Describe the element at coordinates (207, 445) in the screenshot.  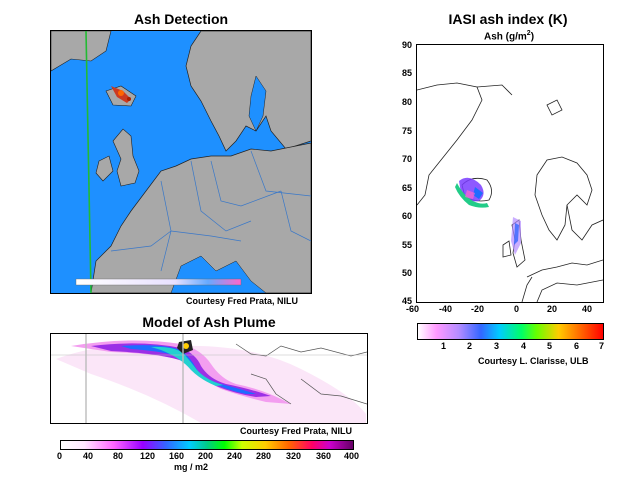
I see `model-colorbar` at that location.